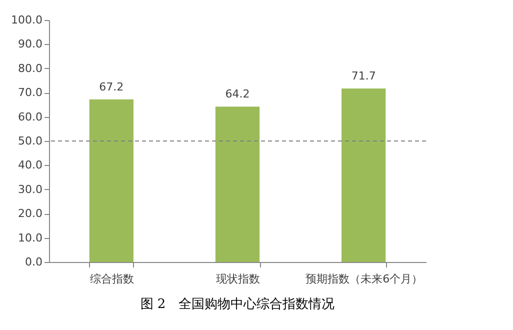 This screenshot has width=513, height=330. Describe the element at coordinates (30, 237) in the screenshot. I see `y-tick-label: 10.0` at that location.